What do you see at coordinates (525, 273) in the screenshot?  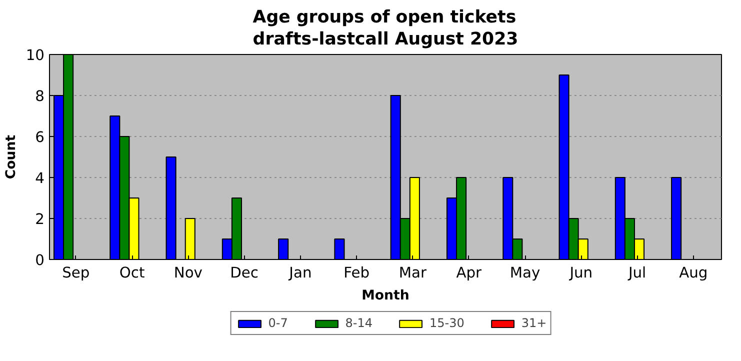 I see `x-tick-label: May` at bounding box center [525, 273].